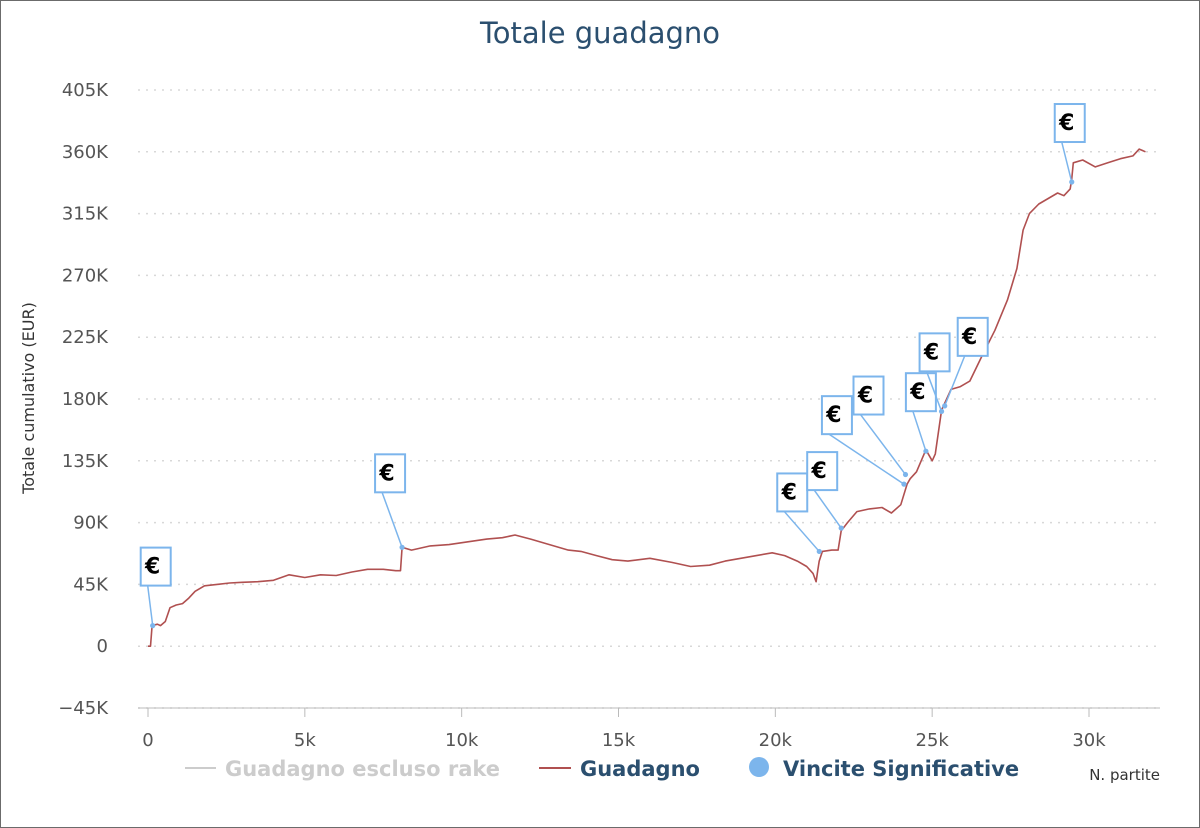 The image size is (1200, 828). Describe the element at coordinates (933, 740) in the screenshot. I see `x-tick-label: 25k` at that location.